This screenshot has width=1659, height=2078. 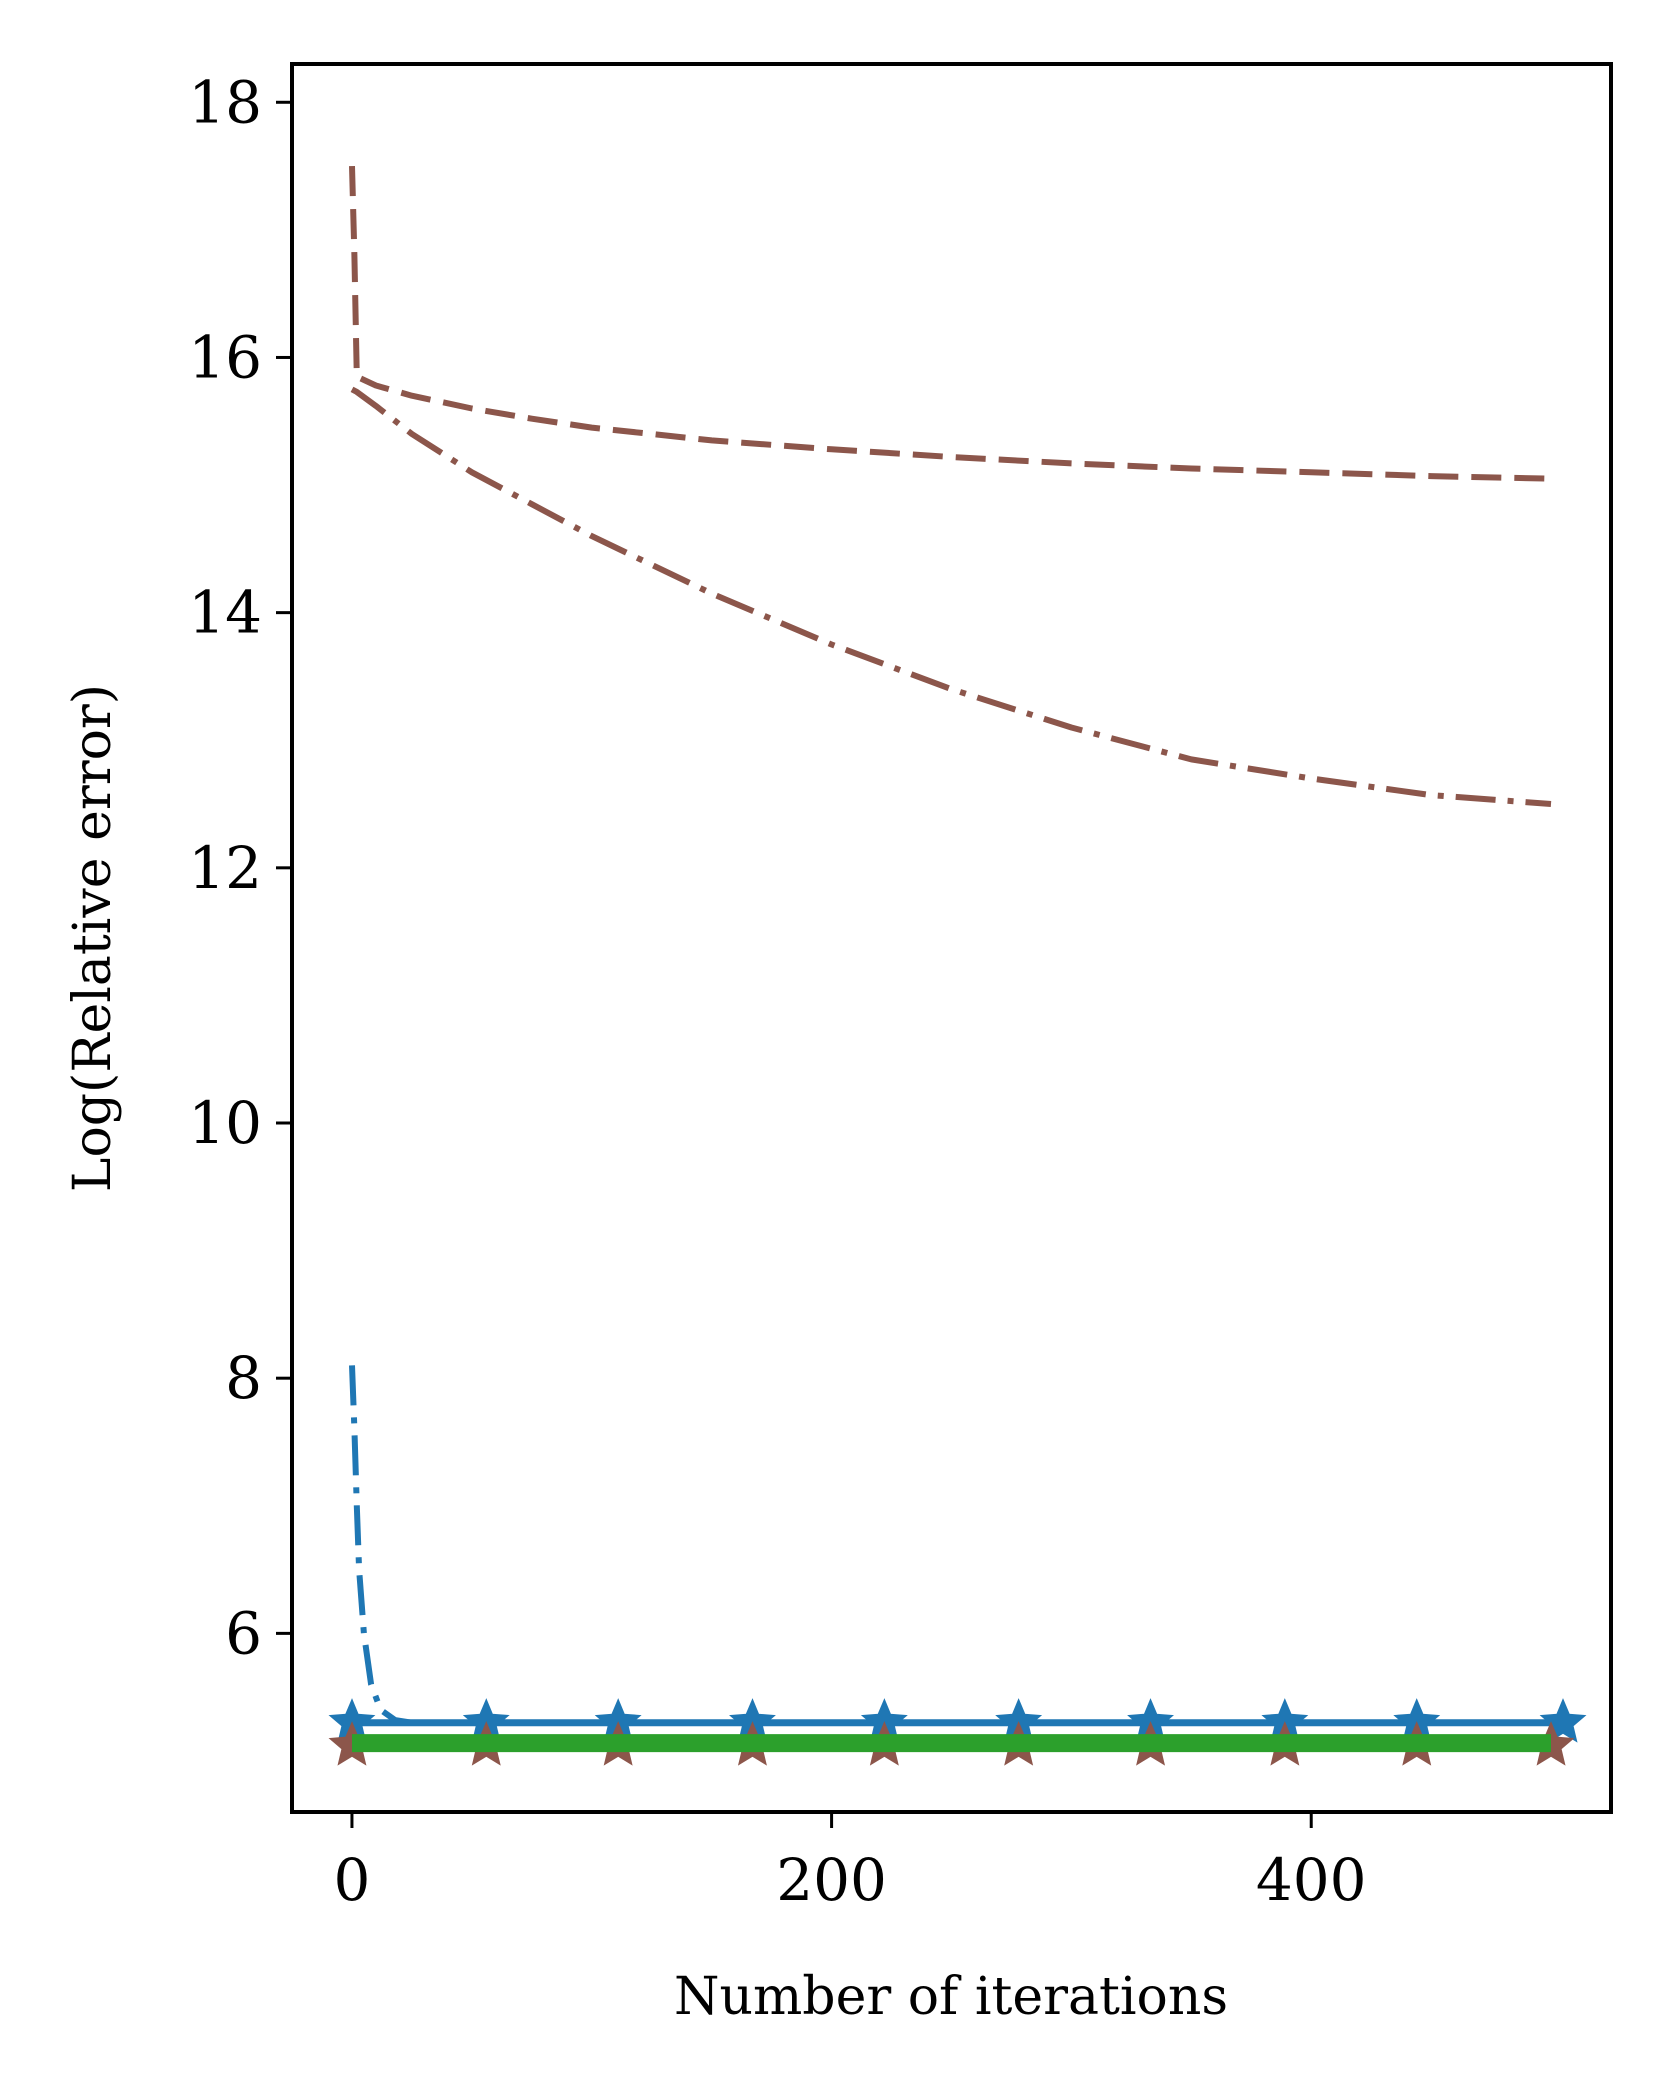 I want to click on y-tick-label: 10, so click(x=225, y=1123).